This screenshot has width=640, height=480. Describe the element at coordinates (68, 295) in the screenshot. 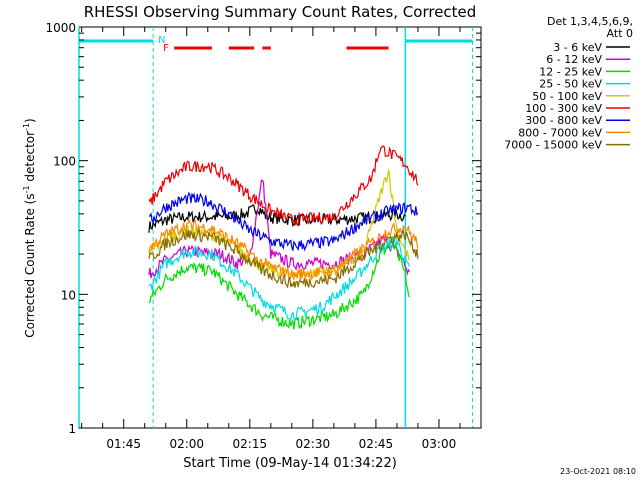

I see `y-tick-label: 10` at that location.